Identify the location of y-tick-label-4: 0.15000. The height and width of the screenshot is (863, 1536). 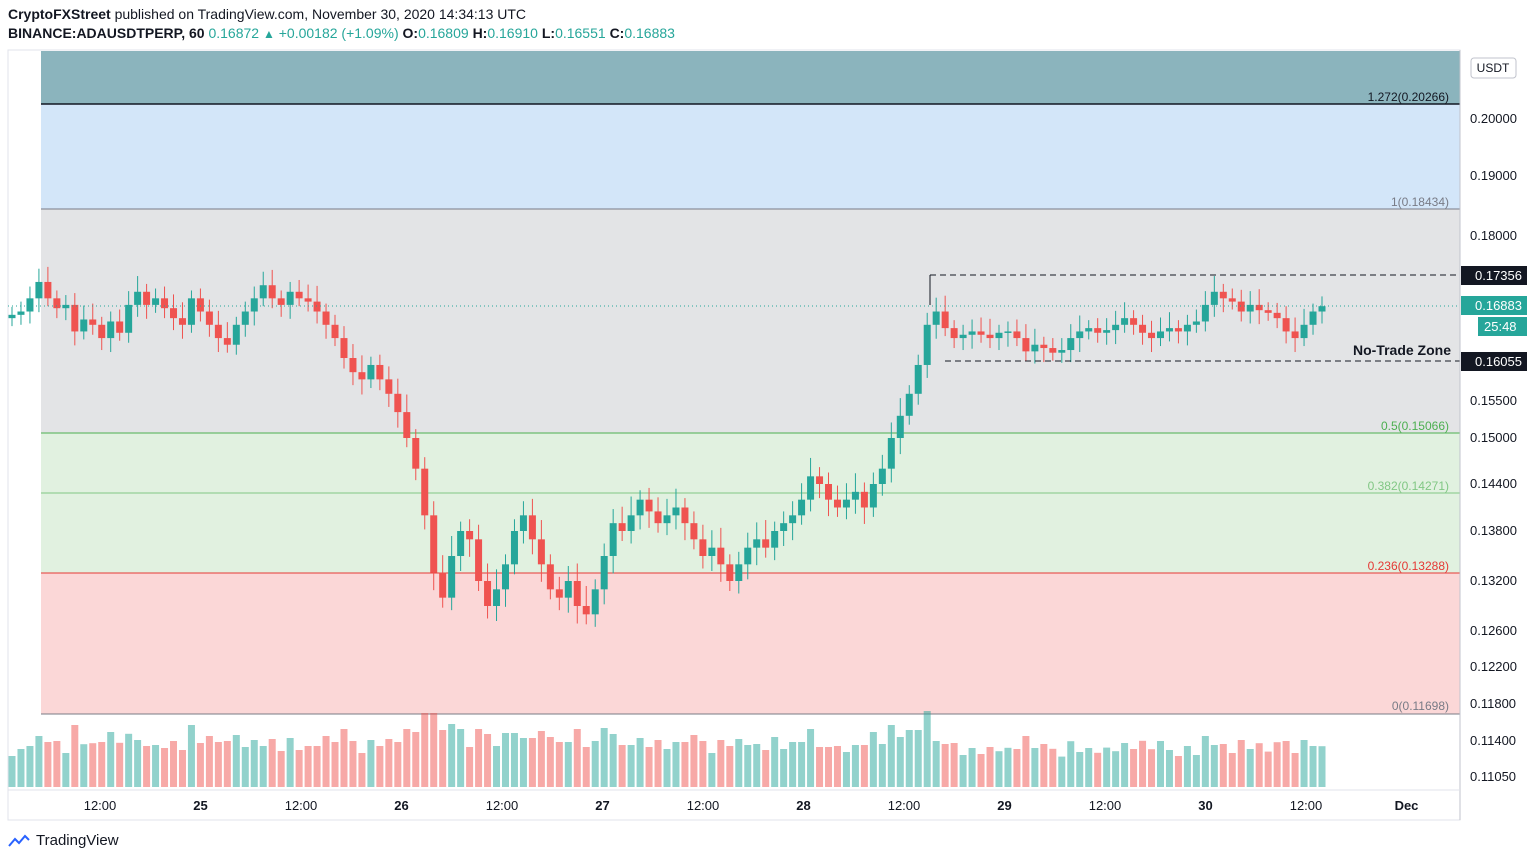
(1493, 437).